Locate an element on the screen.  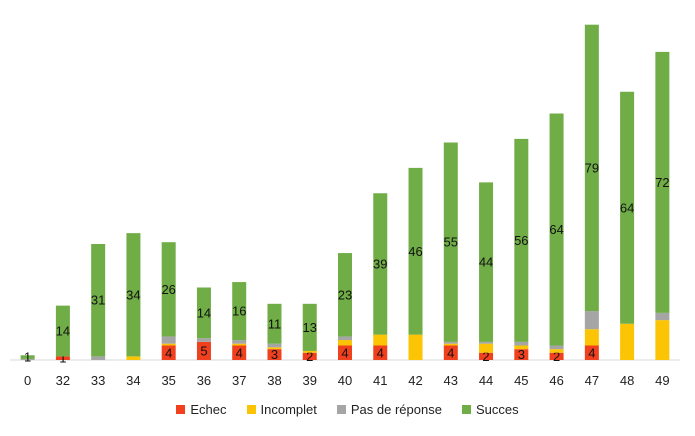
data-label-succes-35: 26 is located at coordinates (168, 289).